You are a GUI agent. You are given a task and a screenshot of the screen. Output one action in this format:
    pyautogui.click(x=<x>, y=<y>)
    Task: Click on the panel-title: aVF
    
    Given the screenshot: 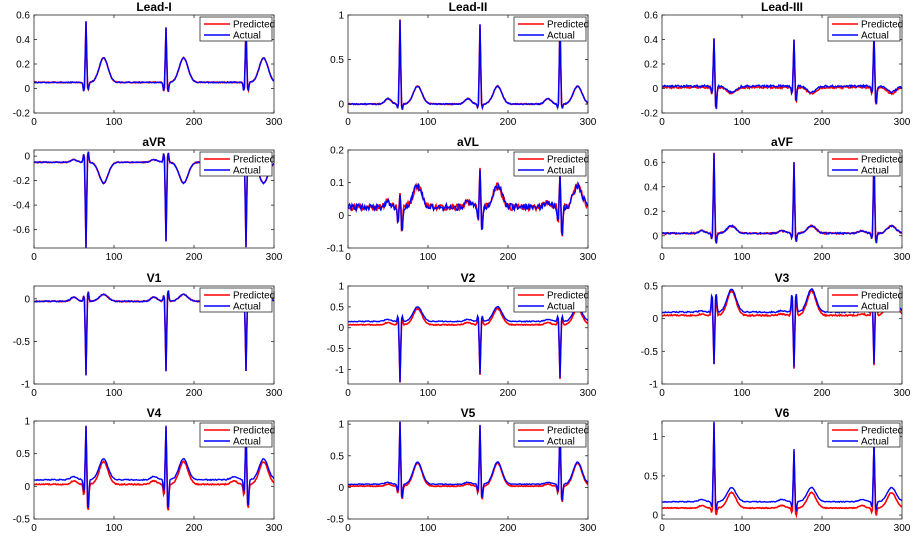 What is the action you would take?
    pyautogui.click(x=782, y=142)
    